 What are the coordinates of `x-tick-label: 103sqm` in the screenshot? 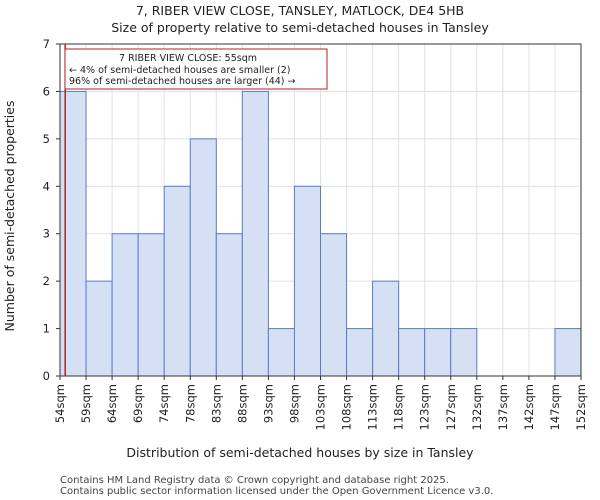 It's located at (321, 407).